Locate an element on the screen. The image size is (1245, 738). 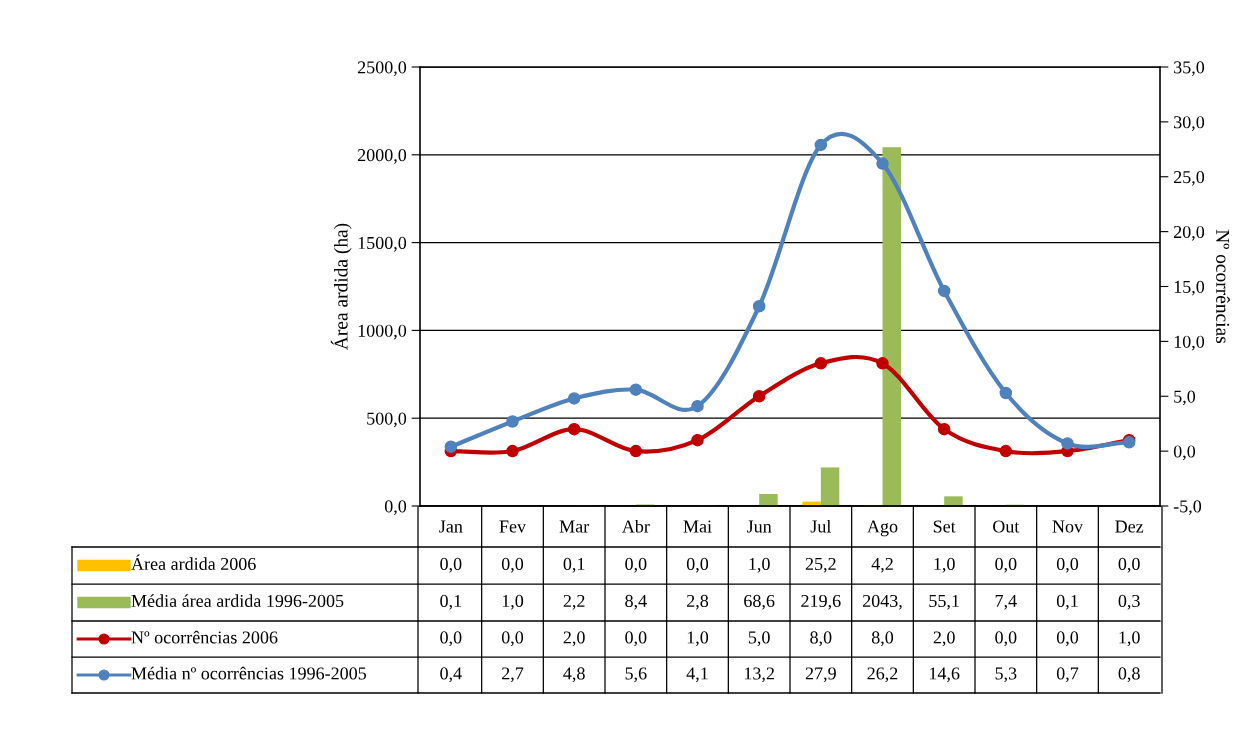
x-tick-label: Dez is located at coordinates (1129, 526).